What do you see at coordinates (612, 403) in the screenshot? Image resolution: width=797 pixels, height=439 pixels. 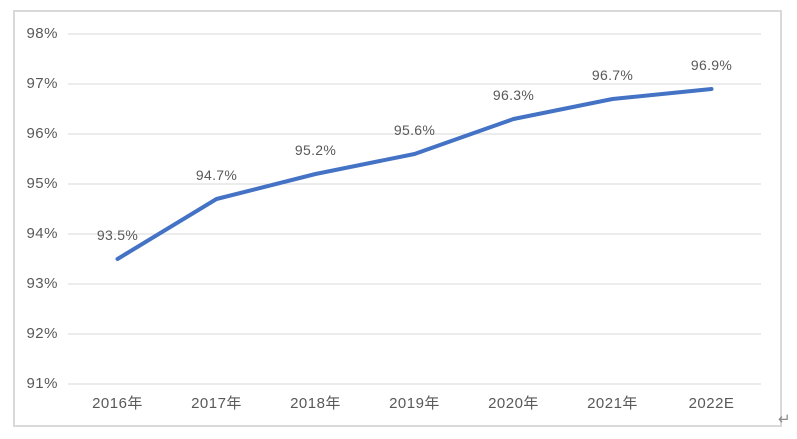 I see `x-axis-tick-label: 2021年` at bounding box center [612, 403].